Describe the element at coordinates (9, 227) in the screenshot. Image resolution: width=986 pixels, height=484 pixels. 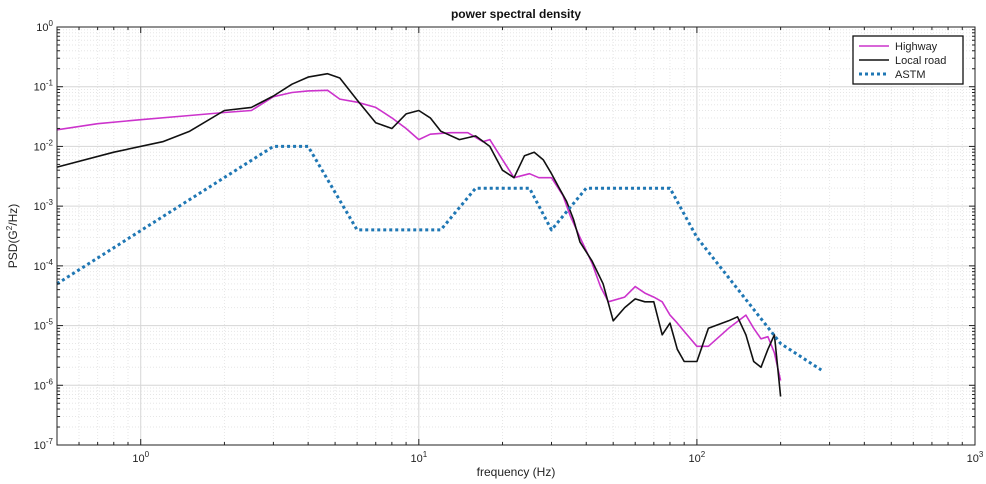
I see `y-axis-label-superscript: 2` at that location.